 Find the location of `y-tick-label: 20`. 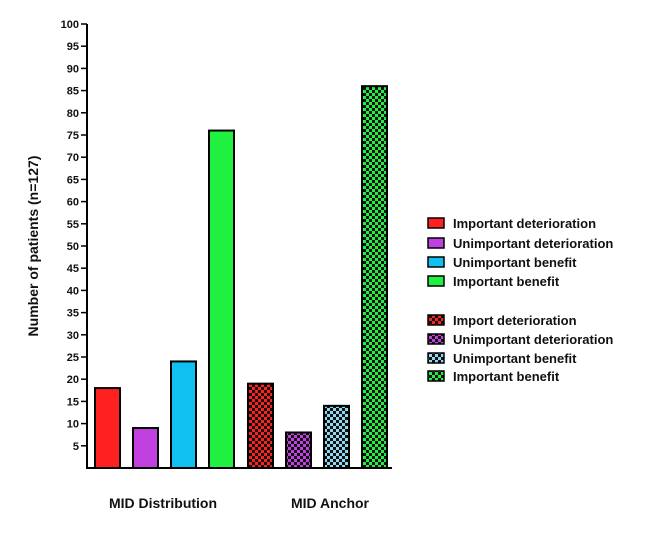

y-tick-label: 20 is located at coordinates (73, 380).